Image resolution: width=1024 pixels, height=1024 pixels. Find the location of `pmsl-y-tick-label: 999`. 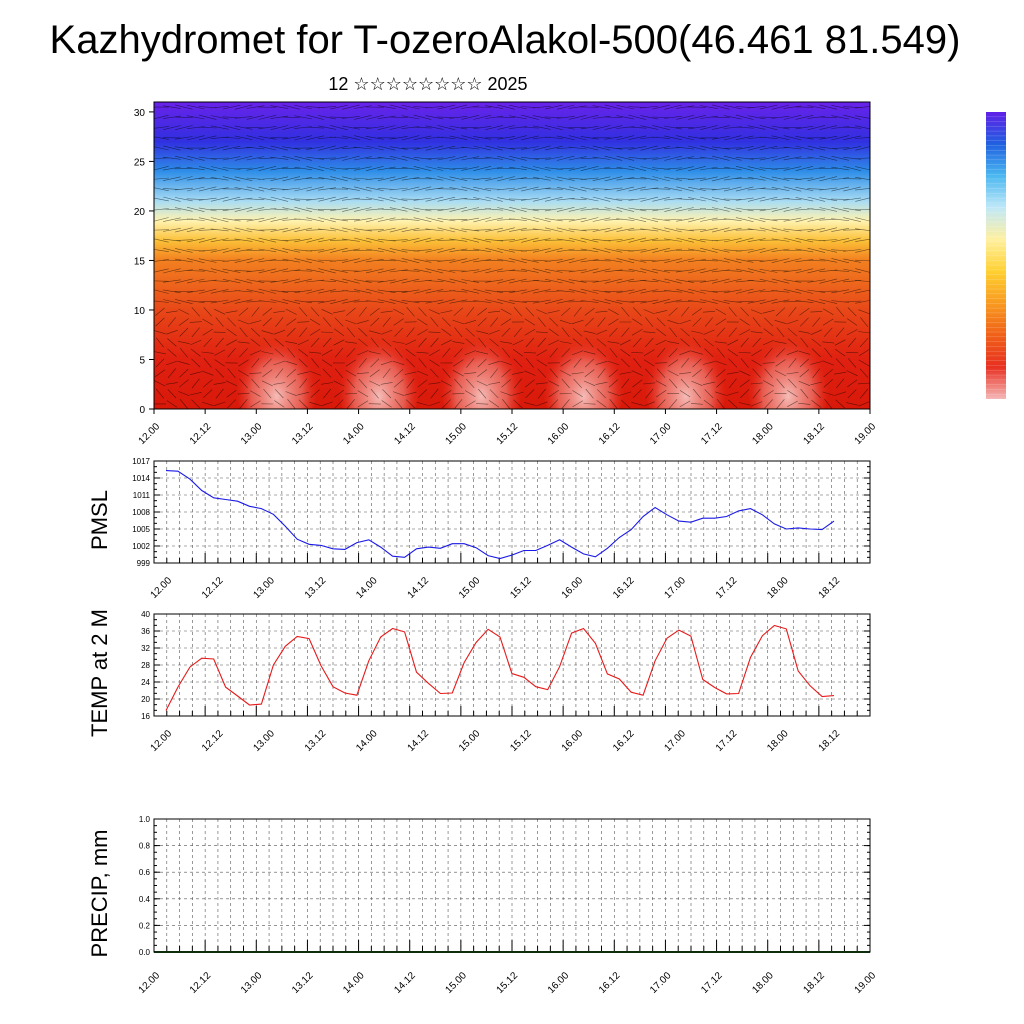

pmsl-y-tick-label: 999 is located at coordinates (144, 563).